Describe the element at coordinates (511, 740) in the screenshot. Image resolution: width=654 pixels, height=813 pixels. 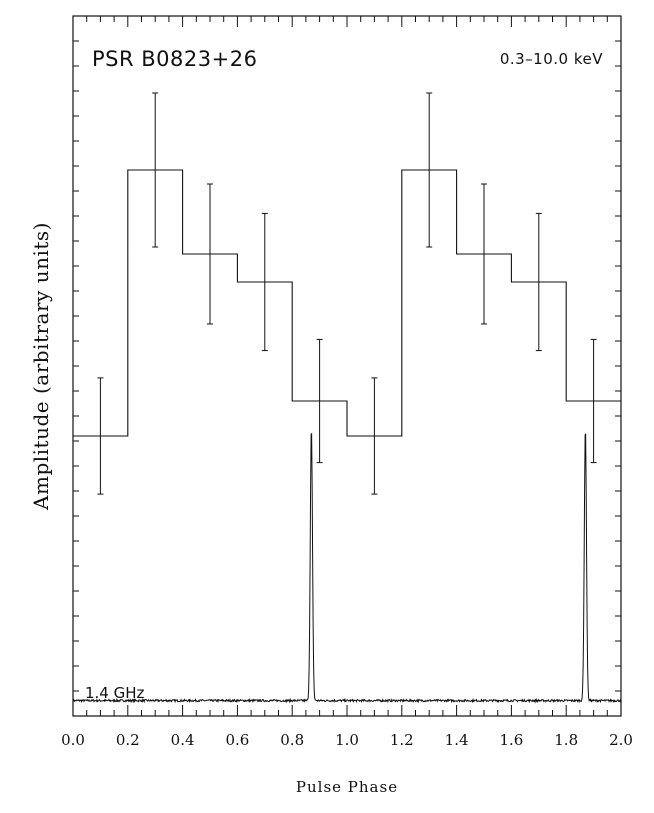
I see `x-tick-label: 1.6` at that location.